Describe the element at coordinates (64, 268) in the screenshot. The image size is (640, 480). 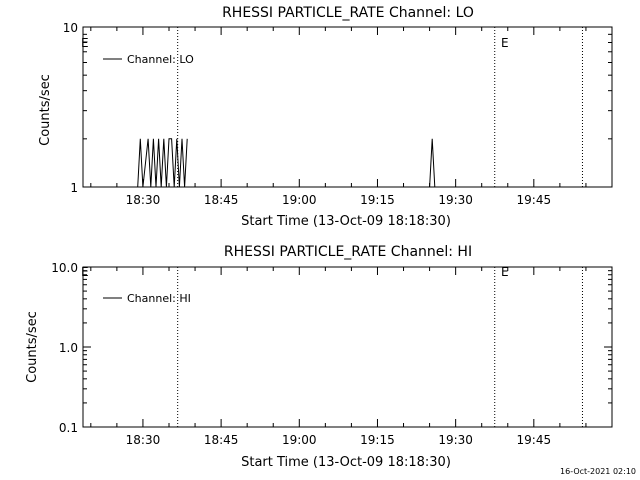
I see `y-tick-label: 10.0` at that location.